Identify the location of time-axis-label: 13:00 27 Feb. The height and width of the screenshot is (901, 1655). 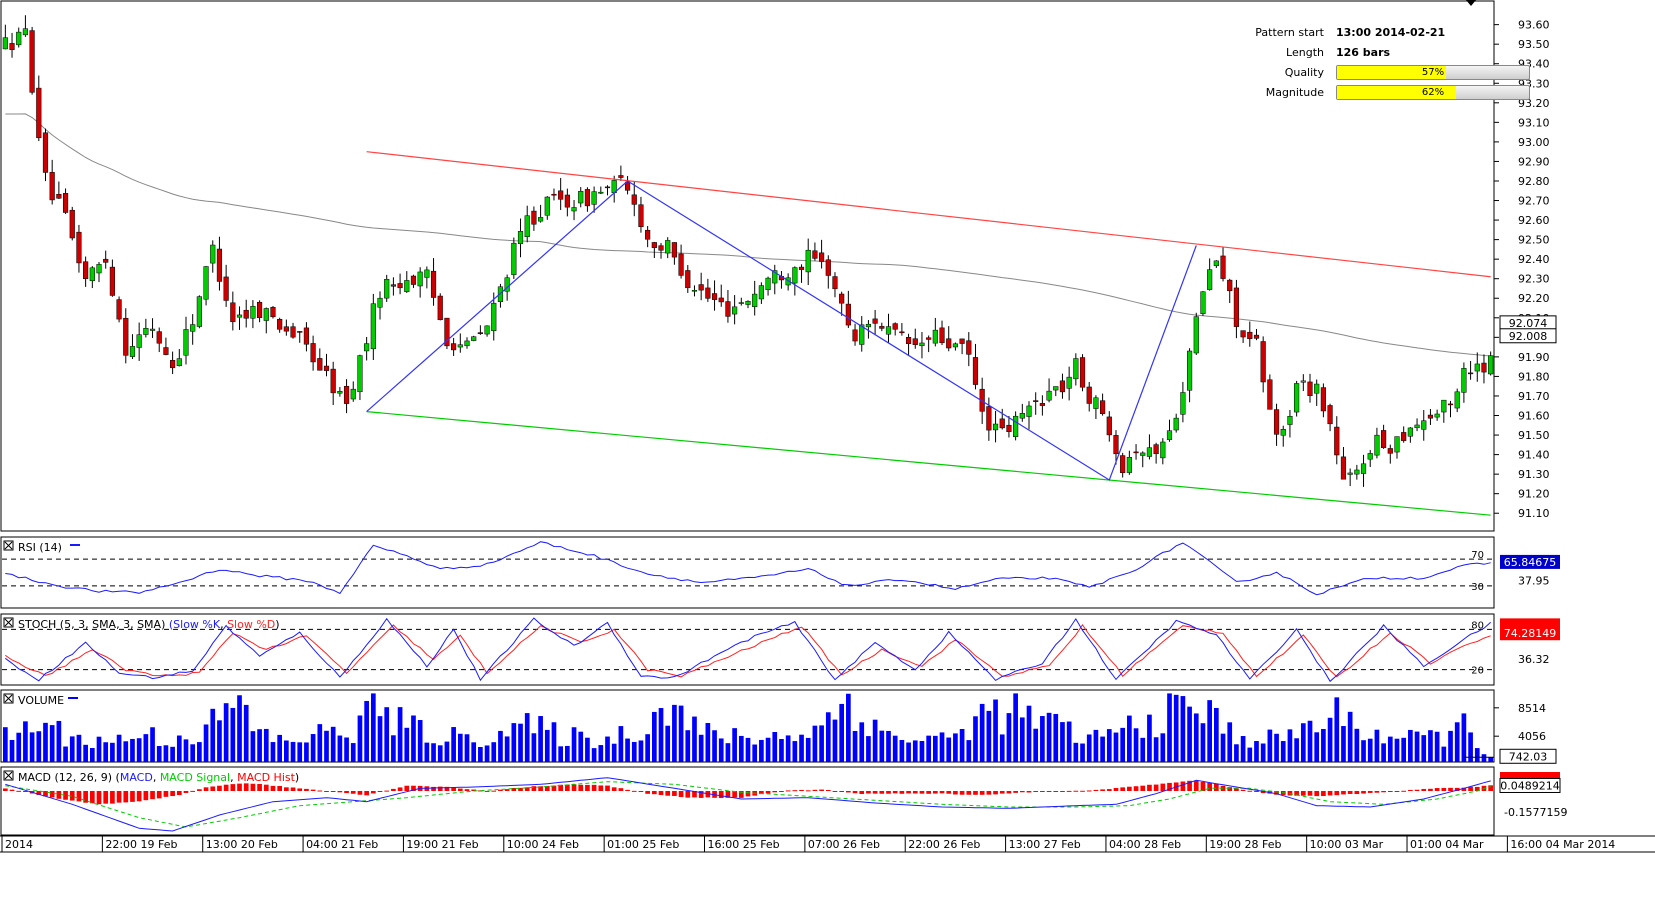
(1045, 844).